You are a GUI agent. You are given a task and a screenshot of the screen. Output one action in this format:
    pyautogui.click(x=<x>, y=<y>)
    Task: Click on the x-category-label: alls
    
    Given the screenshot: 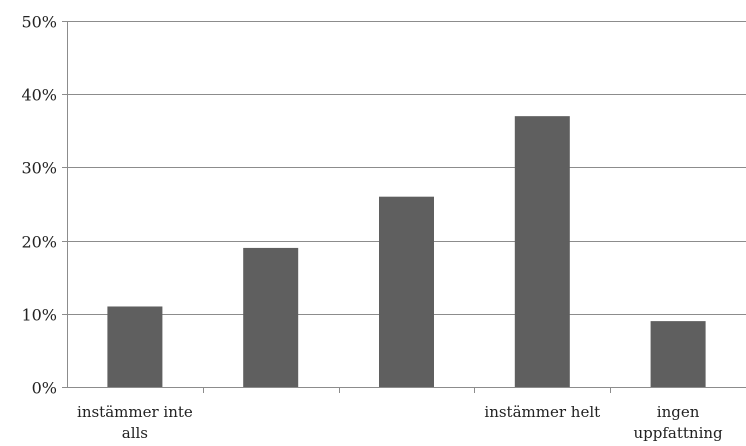 What is the action you would take?
    pyautogui.click(x=135, y=433)
    